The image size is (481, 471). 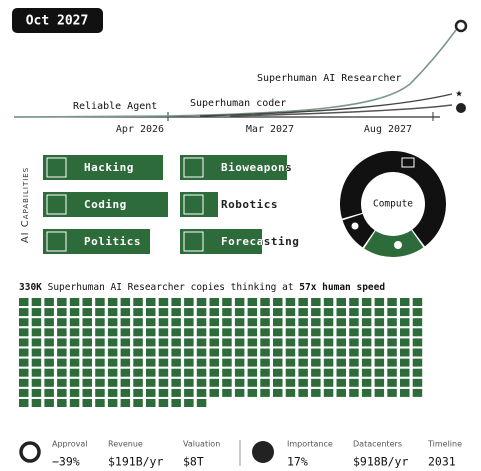 What do you see at coordinates (444, 444) in the screenshot?
I see `stat-label: Timeline` at bounding box center [444, 444].